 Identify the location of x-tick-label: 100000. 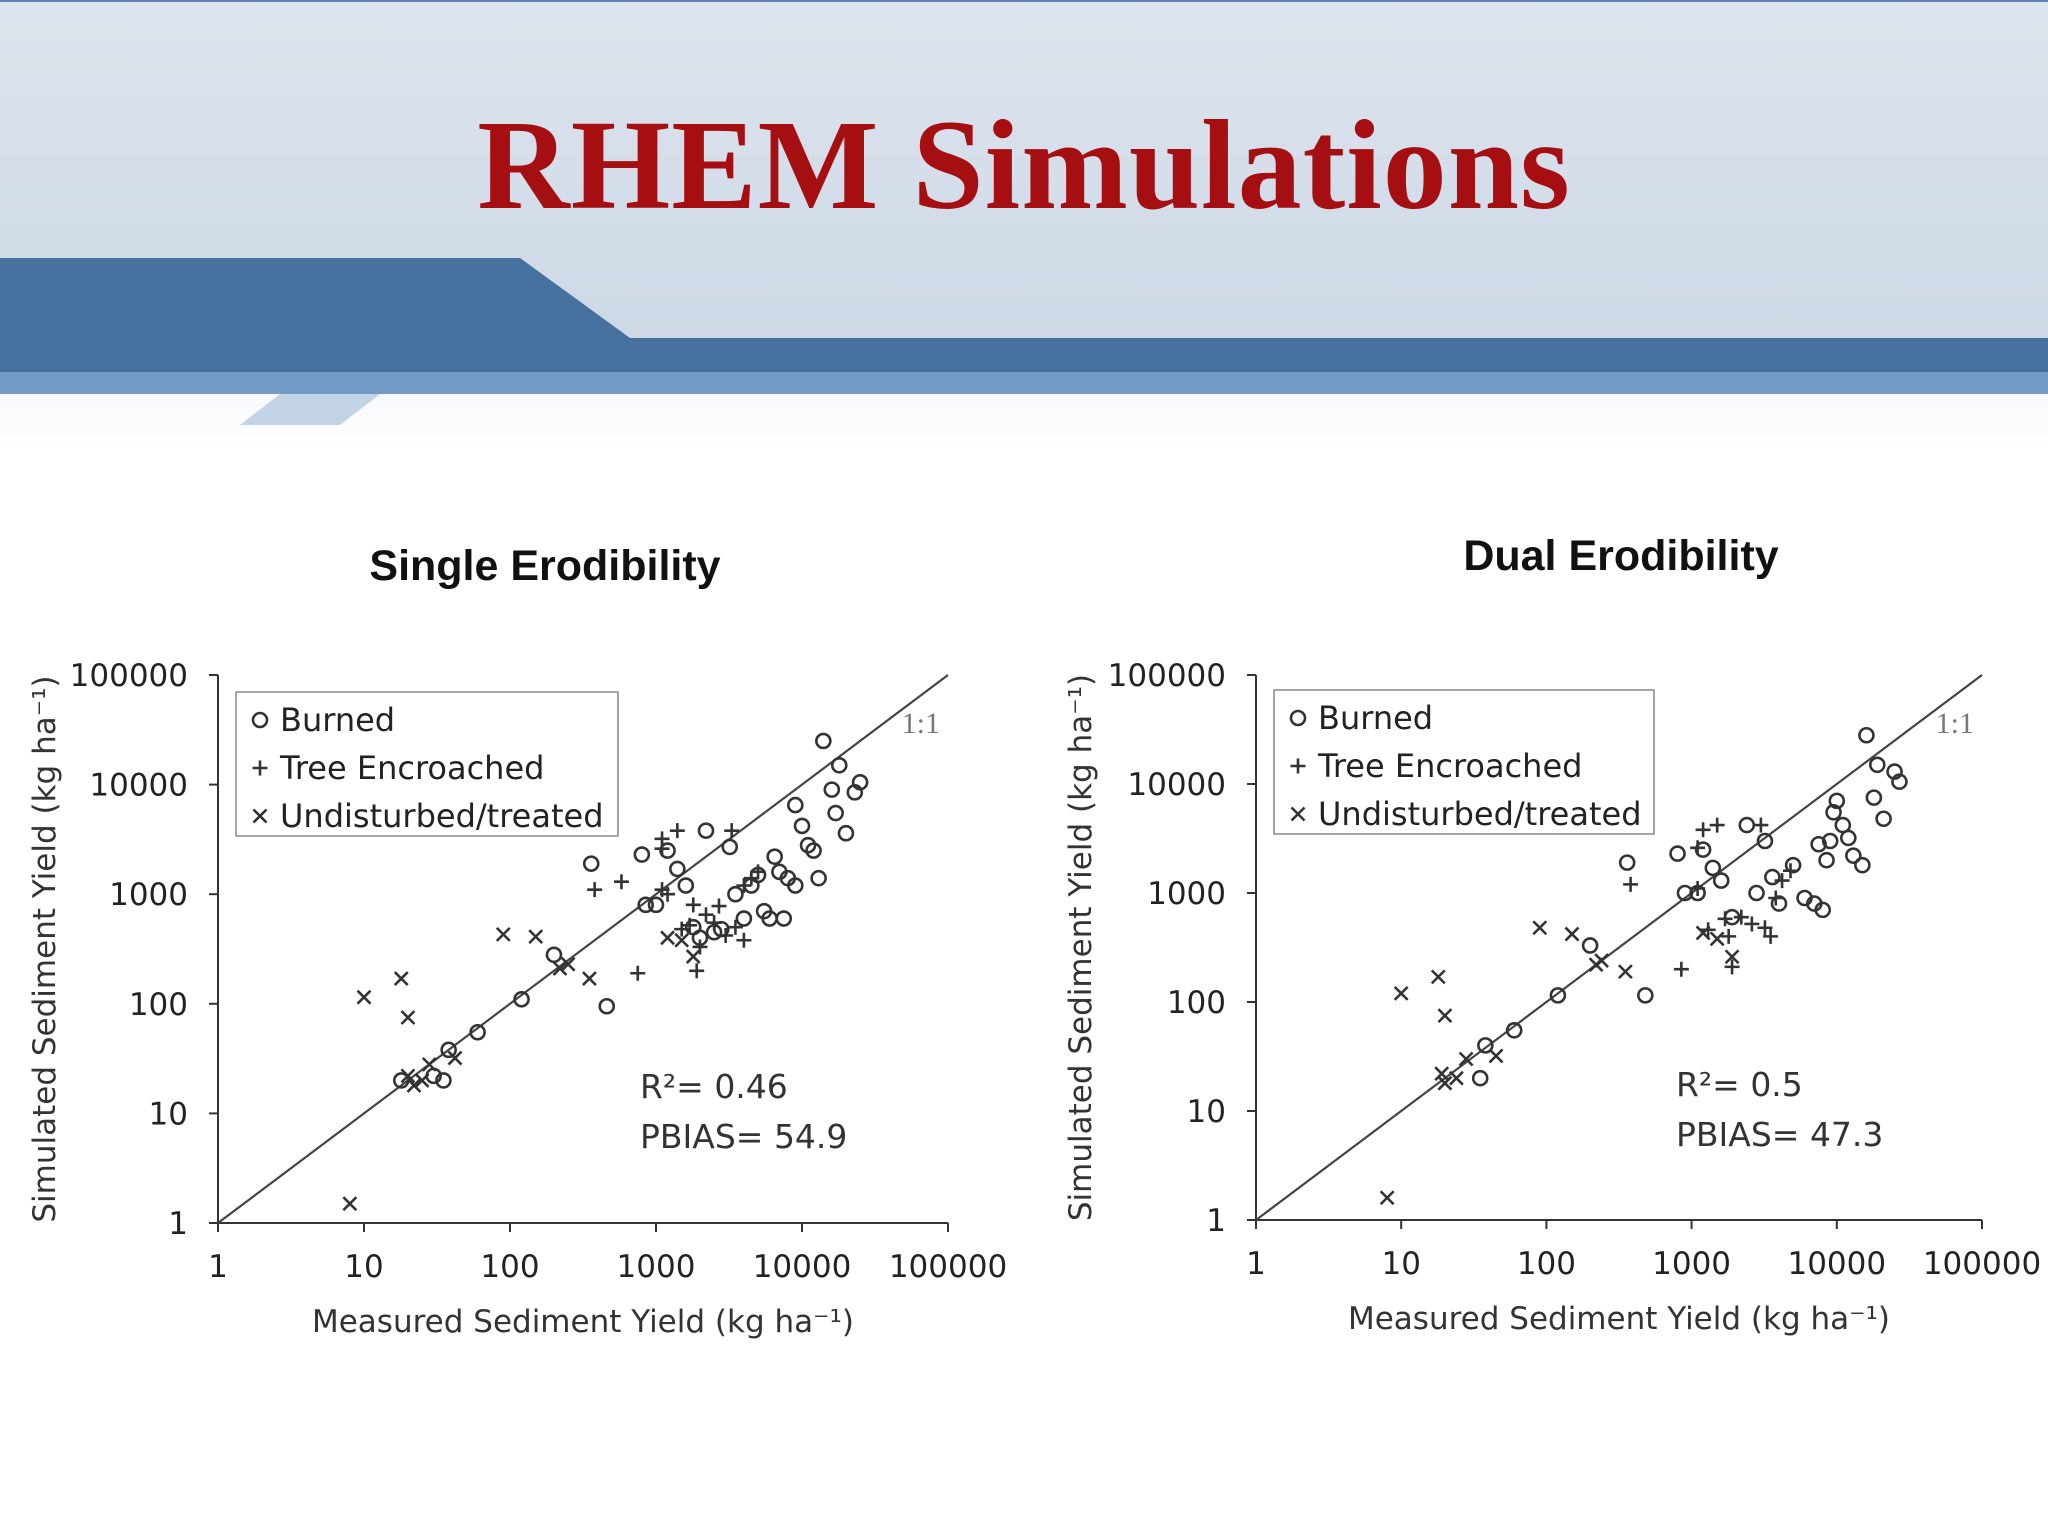
(948, 1267).